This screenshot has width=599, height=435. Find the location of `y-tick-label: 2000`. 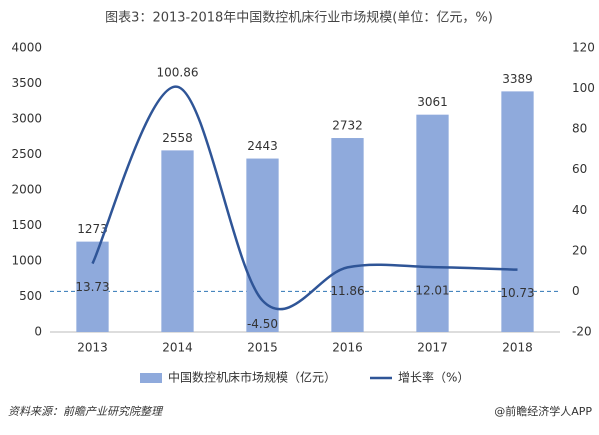

y-tick-label: 2000 is located at coordinates (26, 190).